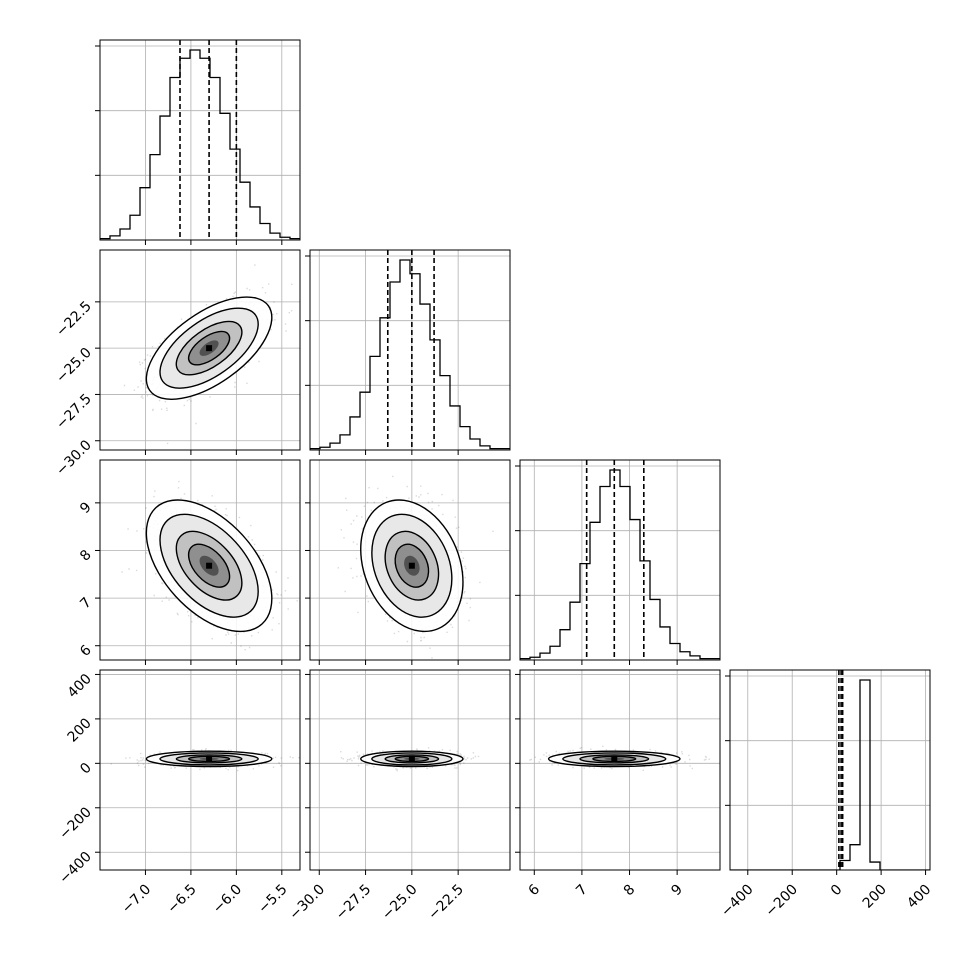 Image resolution: width=970 pixels, height=970 pixels. What do you see at coordinates (919, 897) in the screenshot?
I see `x-tick-label: 400` at bounding box center [919, 897].